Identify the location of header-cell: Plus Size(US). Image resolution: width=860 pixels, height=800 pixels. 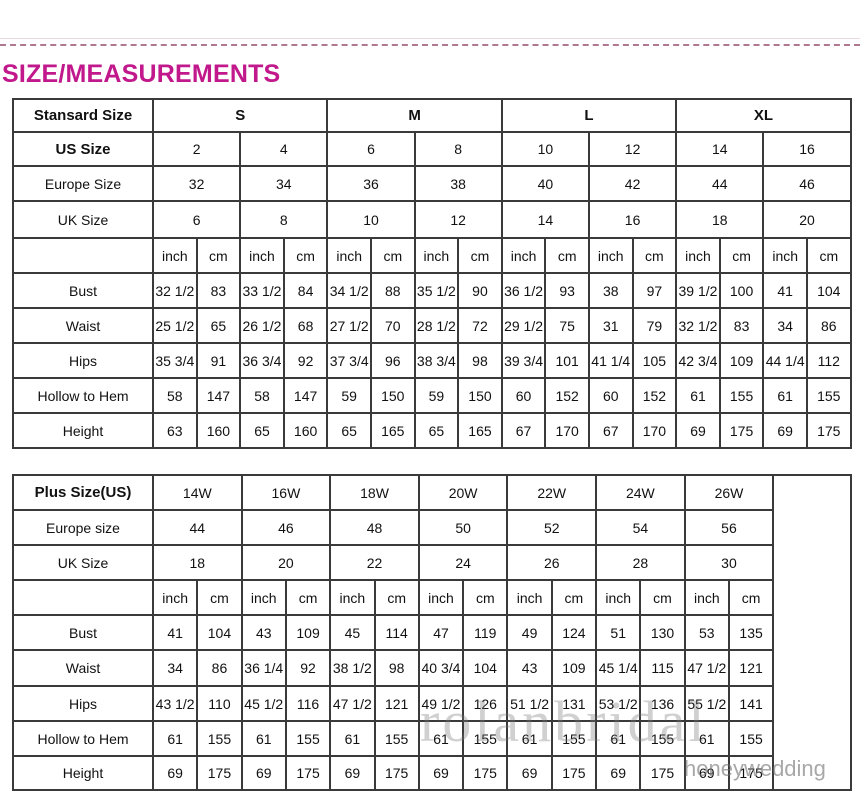
(83, 492).